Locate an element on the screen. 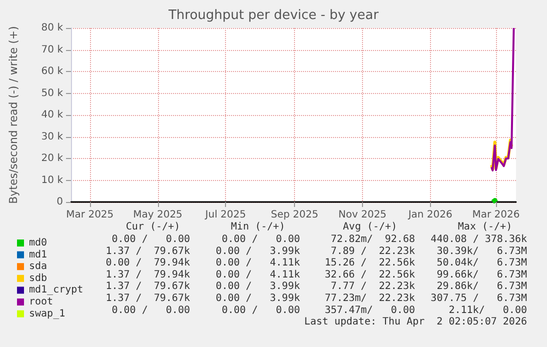  text: Min (-/+) is located at coordinates (258, 227).